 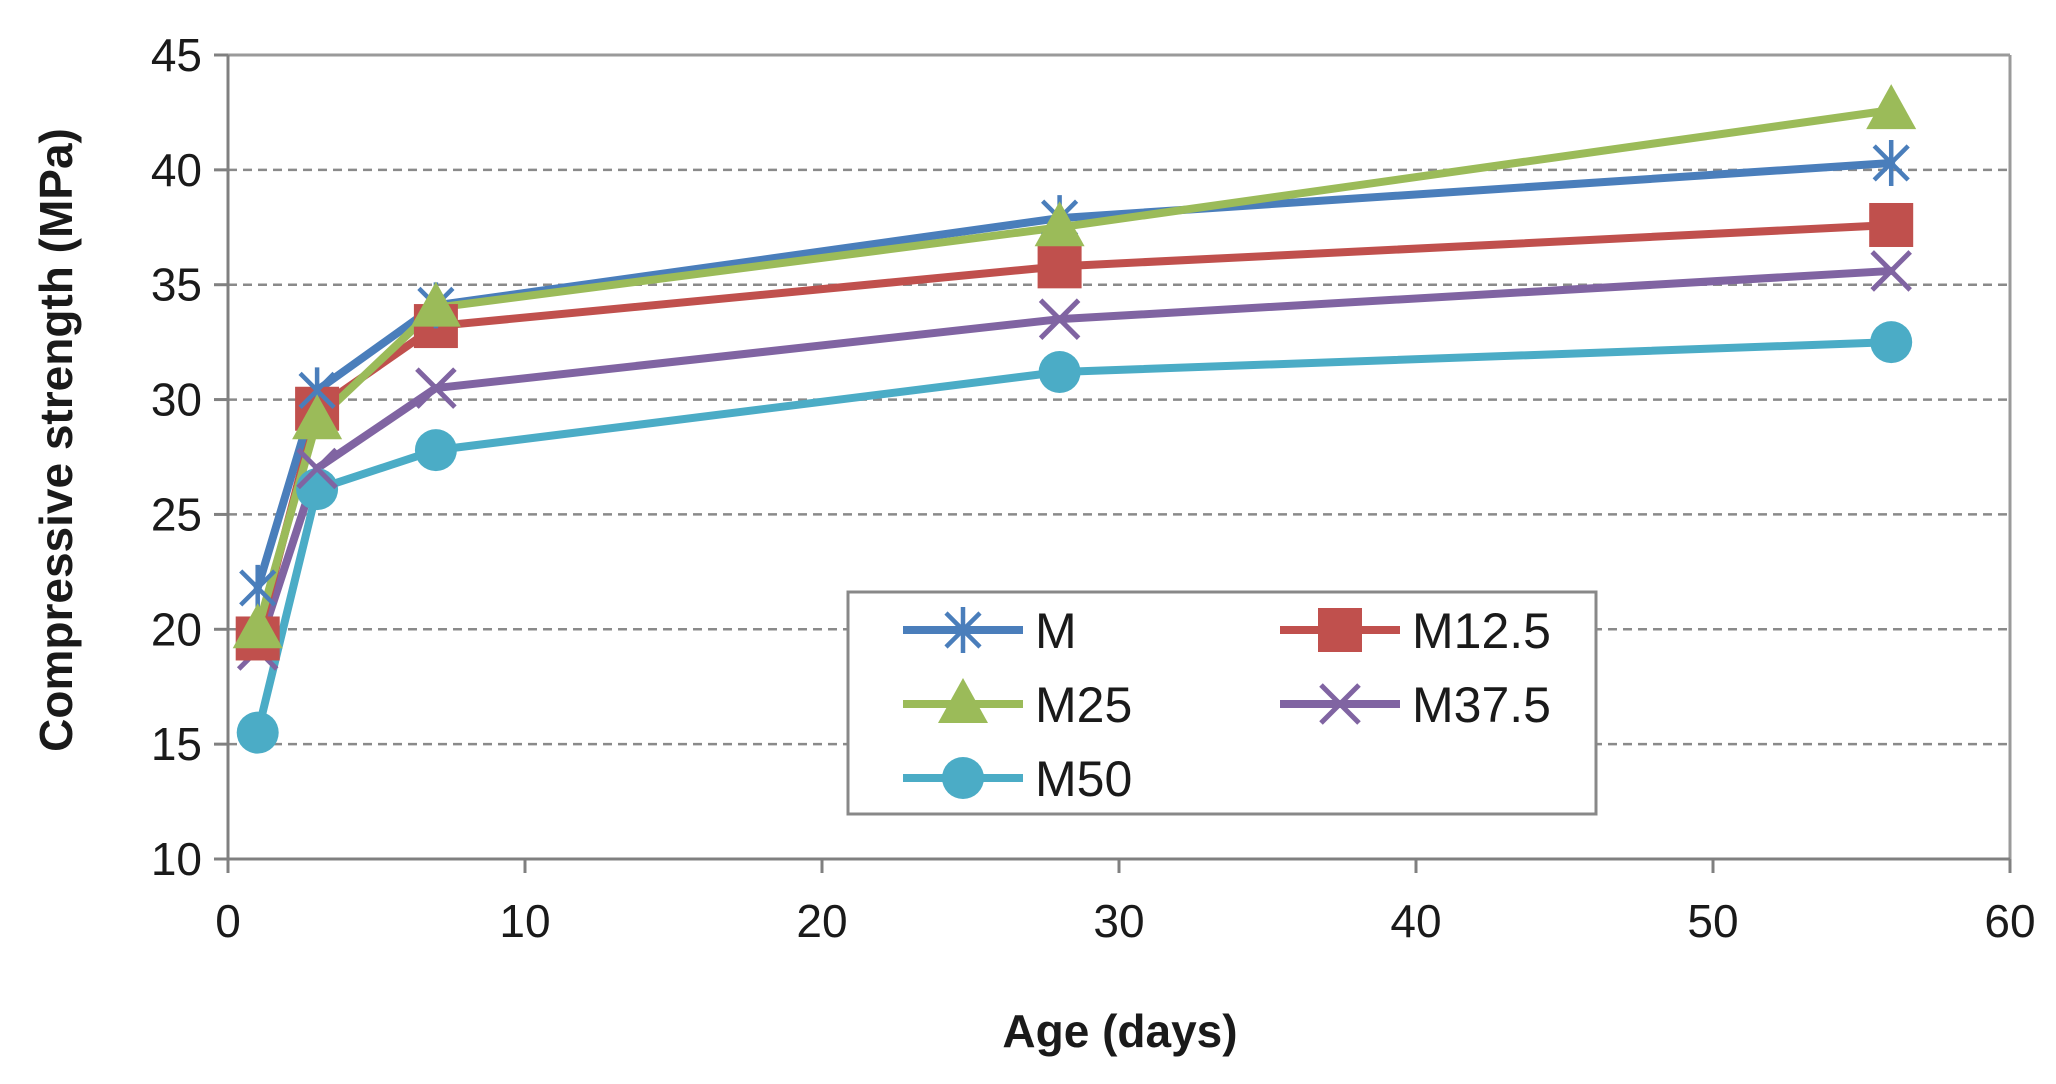 I want to click on legend-label: M12.5, so click(x=1481, y=631).